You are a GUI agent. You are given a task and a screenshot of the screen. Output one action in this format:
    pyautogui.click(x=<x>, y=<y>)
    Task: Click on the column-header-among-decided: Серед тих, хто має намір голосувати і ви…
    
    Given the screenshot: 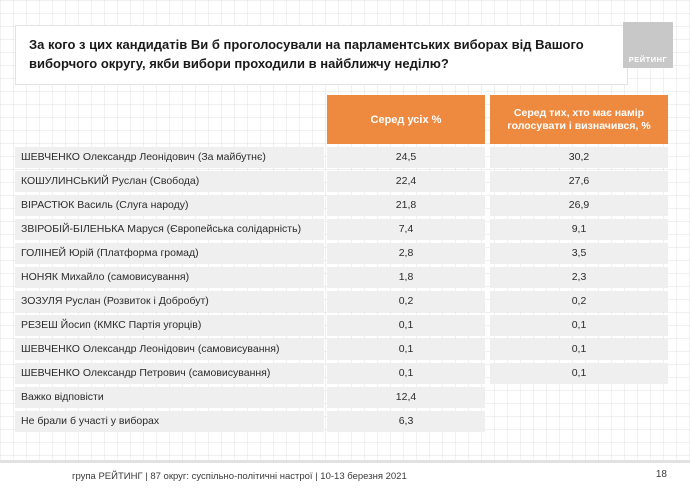 What is the action you would take?
    pyautogui.click(x=579, y=119)
    